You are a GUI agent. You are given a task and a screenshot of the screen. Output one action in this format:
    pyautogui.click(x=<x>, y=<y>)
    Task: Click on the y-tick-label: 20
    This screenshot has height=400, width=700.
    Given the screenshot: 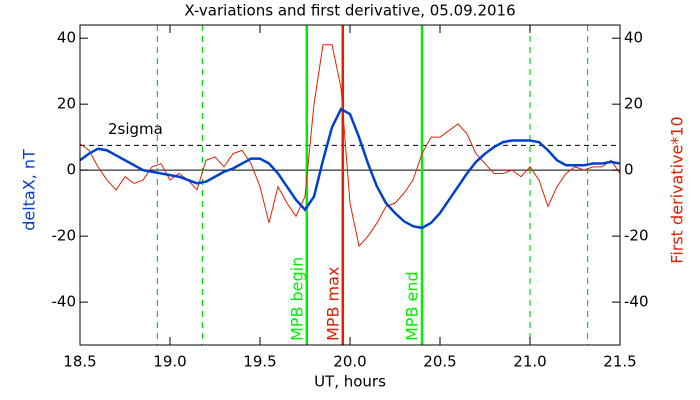 What is the action you would take?
    pyautogui.click(x=66, y=104)
    